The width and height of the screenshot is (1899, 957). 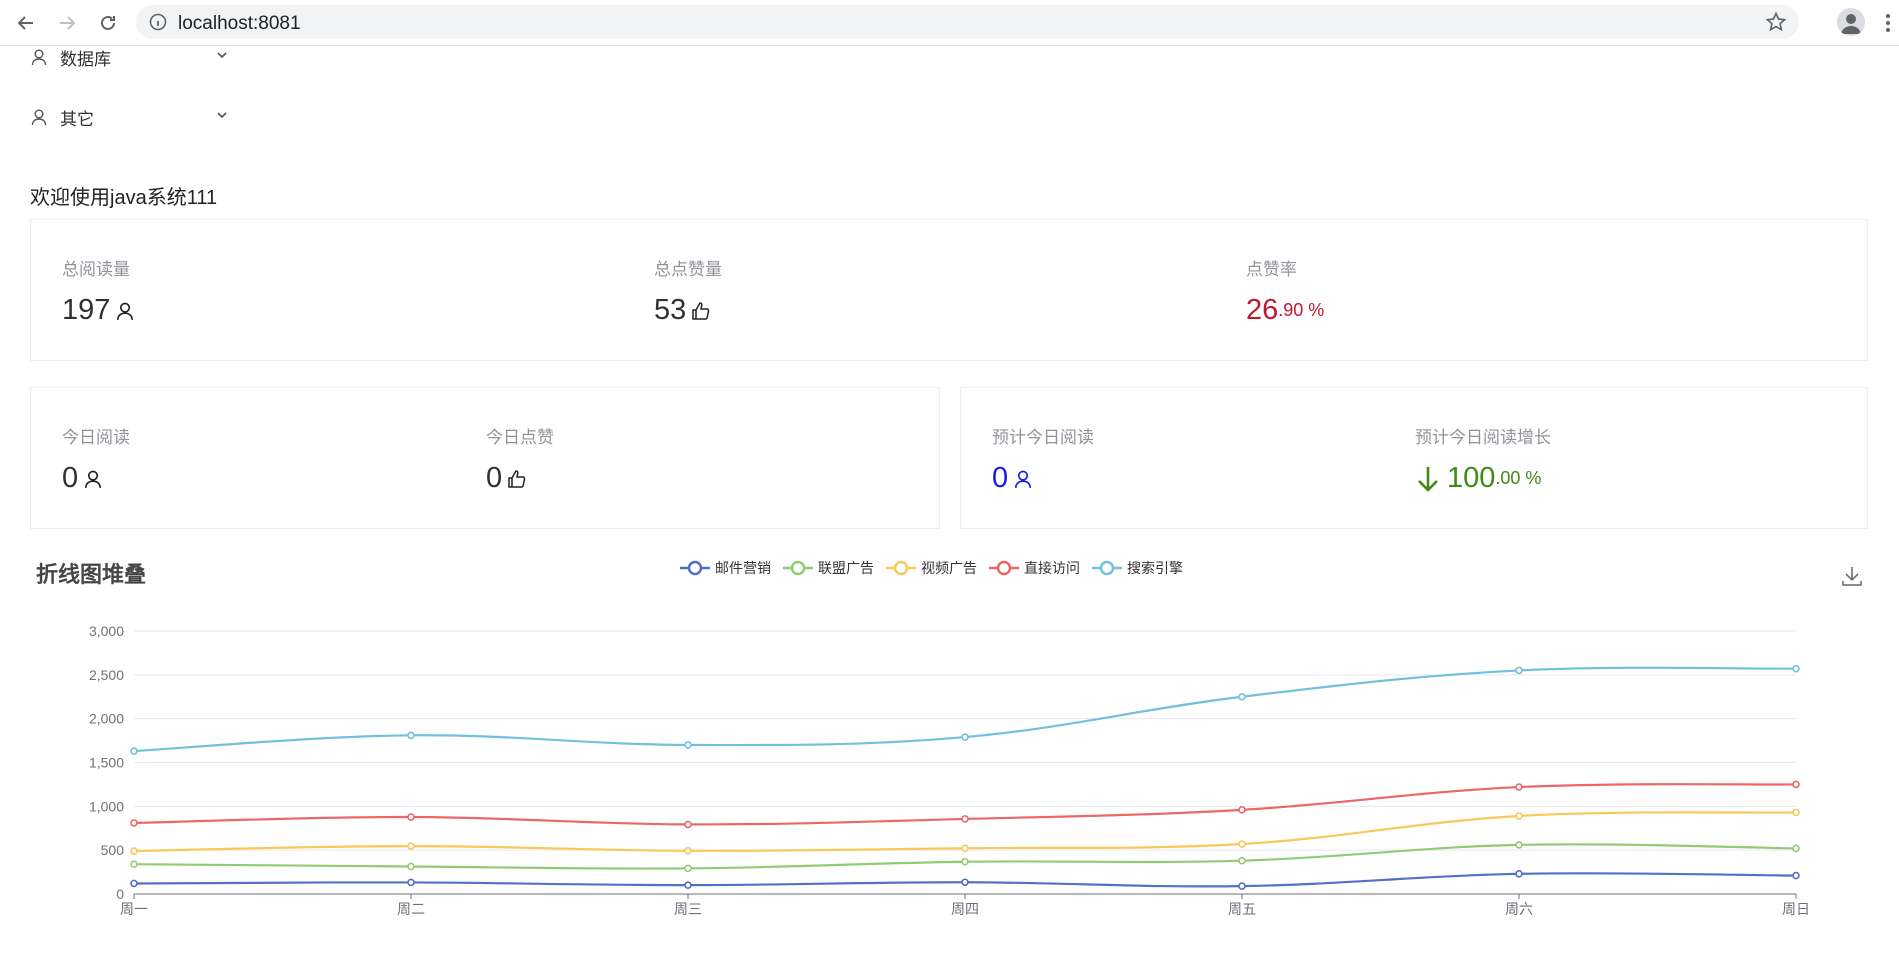 What do you see at coordinates (411, 909) in the screenshot?
I see `x-tick-label: 周二` at bounding box center [411, 909].